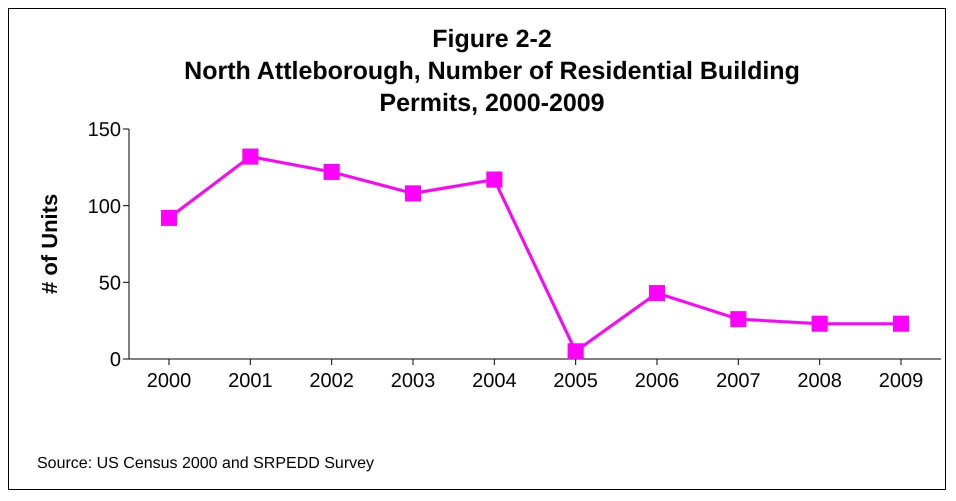 The width and height of the screenshot is (956, 501). What do you see at coordinates (901, 381) in the screenshot?
I see `x-tick-label: 2009` at bounding box center [901, 381].